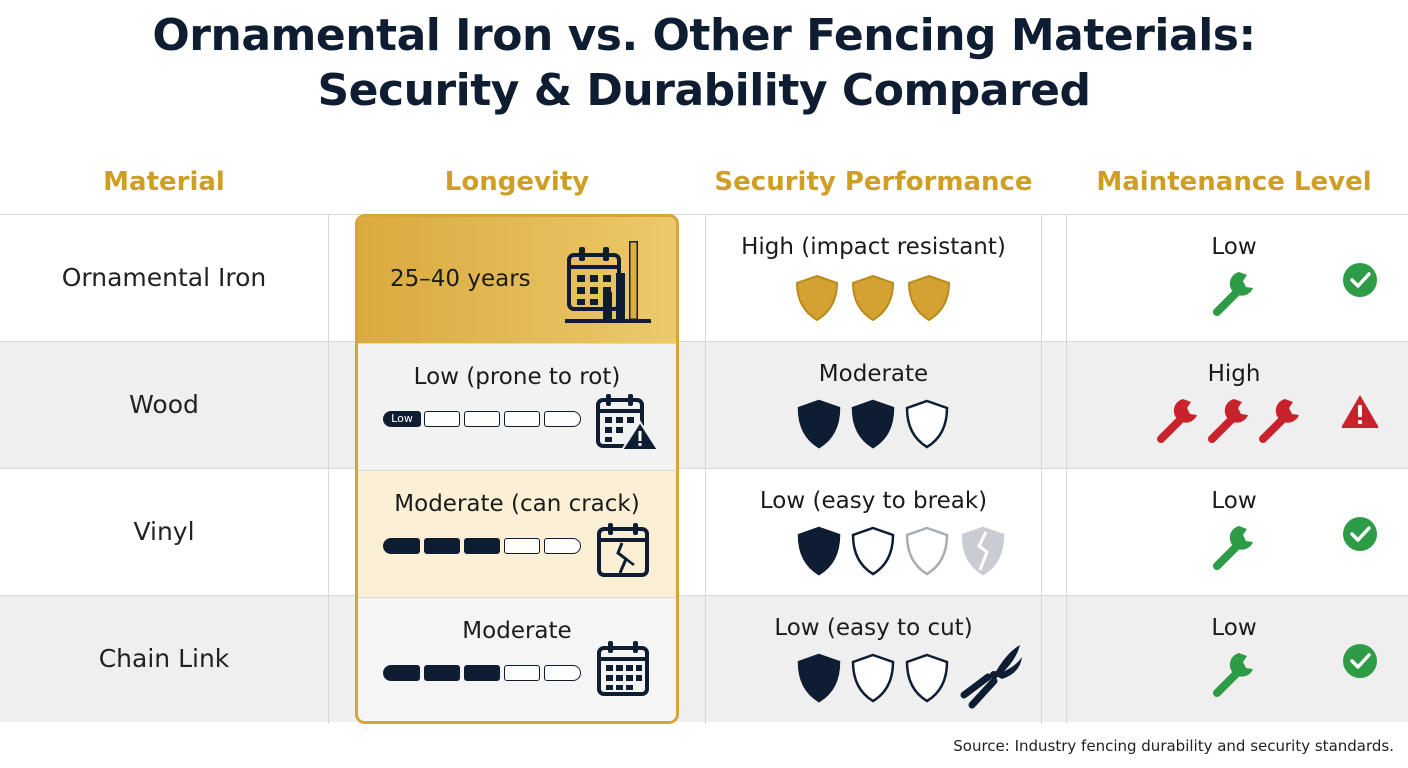 The width and height of the screenshot is (1408, 768). I want to click on security-value: Low (easy to cut), so click(873, 628).